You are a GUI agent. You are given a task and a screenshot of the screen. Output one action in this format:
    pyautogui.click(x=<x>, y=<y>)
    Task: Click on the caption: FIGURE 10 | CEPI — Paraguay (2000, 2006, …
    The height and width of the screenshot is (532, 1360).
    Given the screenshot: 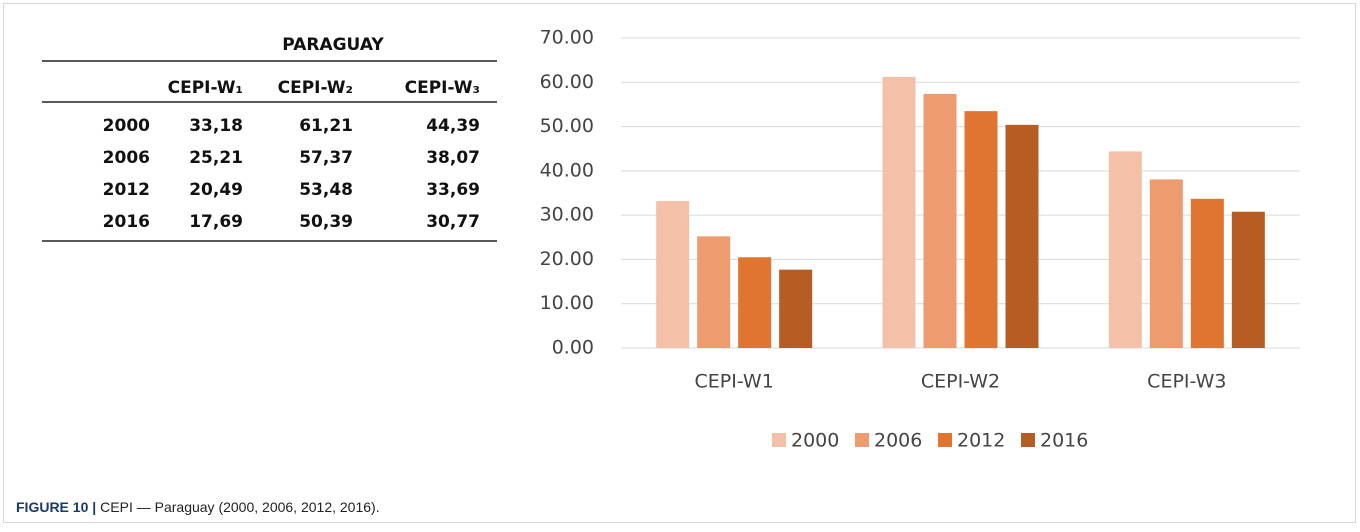 What is the action you would take?
    pyautogui.click(x=198, y=507)
    